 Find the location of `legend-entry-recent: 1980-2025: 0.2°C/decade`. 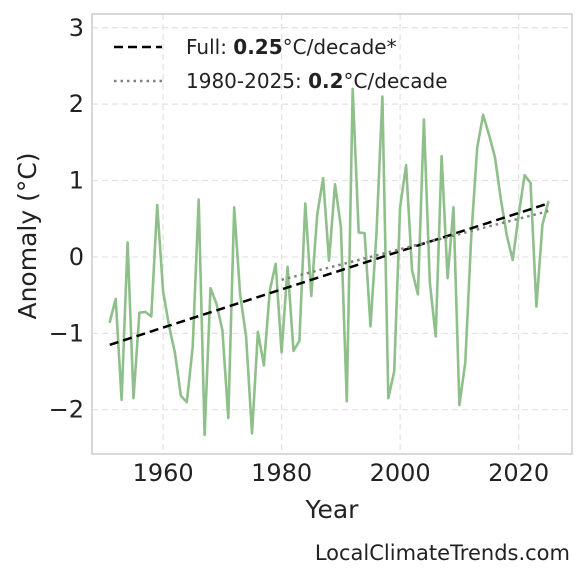

legend-entry-recent: 1980-2025: 0.2°C/decade is located at coordinates (317, 81).